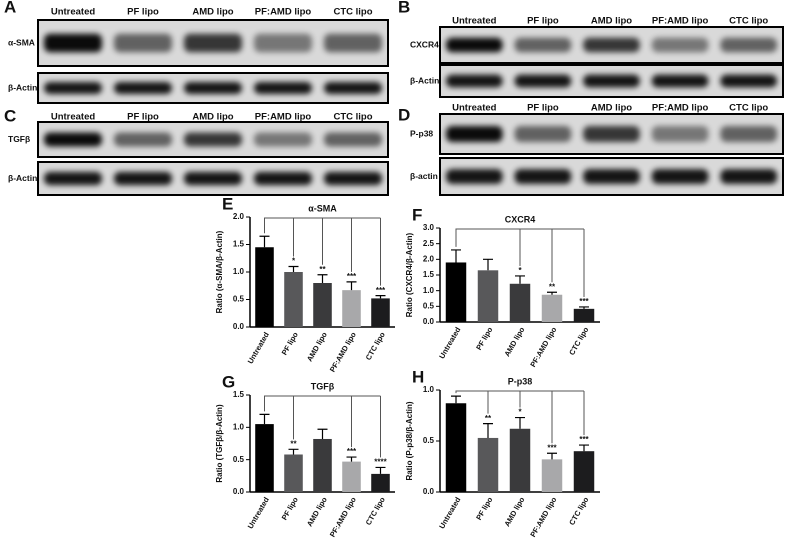 The width and height of the screenshot is (787, 540). What do you see at coordinates (212, 117) in the screenshot?
I see `lane-label: AMD lipo` at bounding box center [212, 117].